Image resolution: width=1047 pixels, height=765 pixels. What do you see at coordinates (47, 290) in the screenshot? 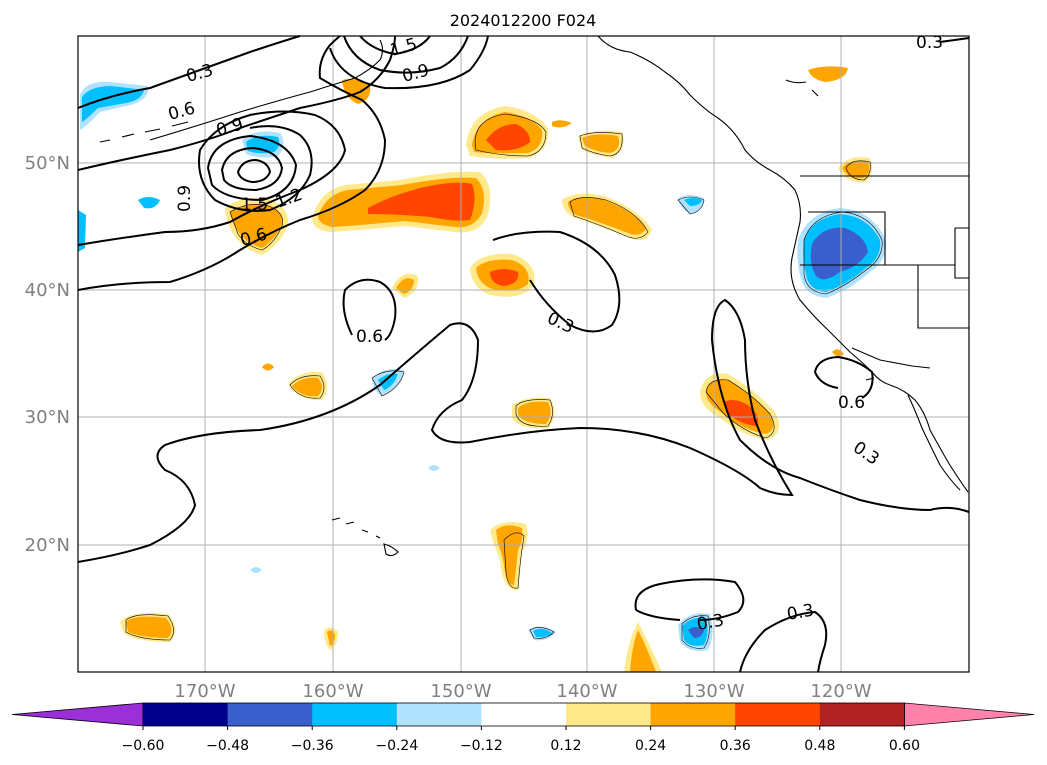
I see `lat-tick-label: 40°N` at bounding box center [47, 290].